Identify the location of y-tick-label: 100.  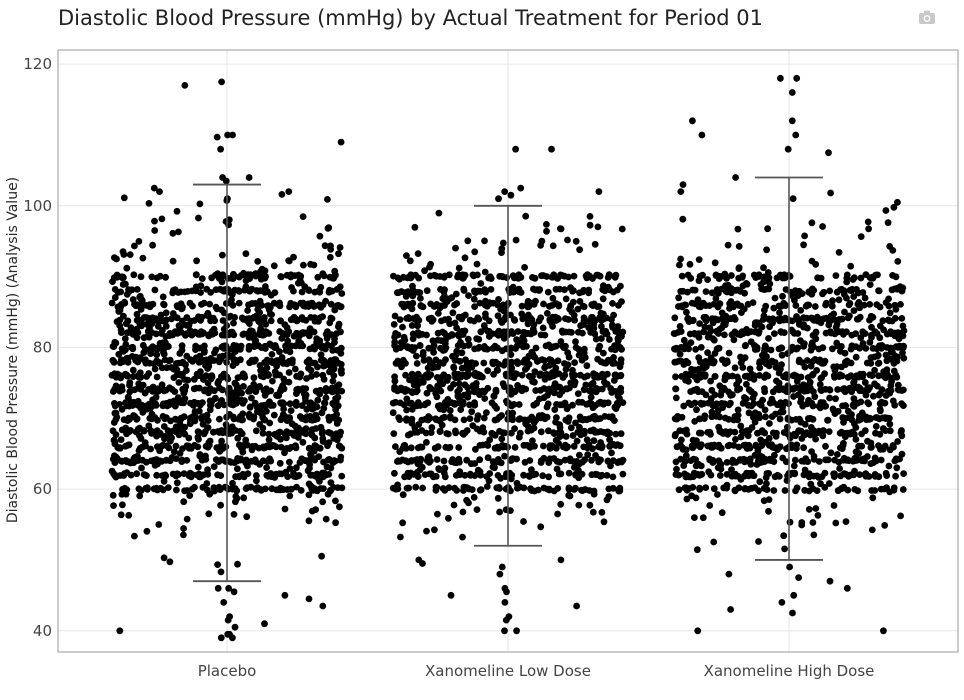
(37, 206).